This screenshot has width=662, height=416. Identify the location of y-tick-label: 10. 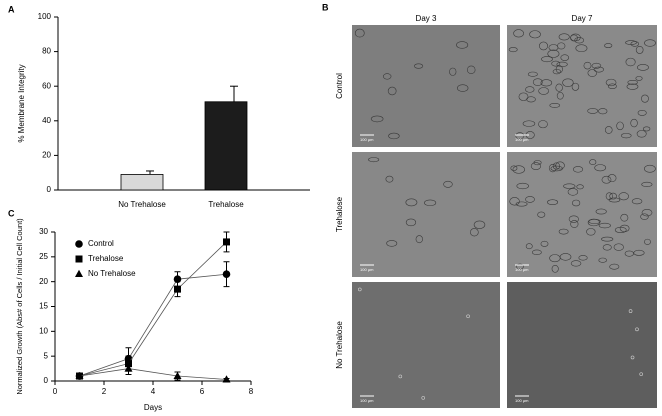
(43, 330).